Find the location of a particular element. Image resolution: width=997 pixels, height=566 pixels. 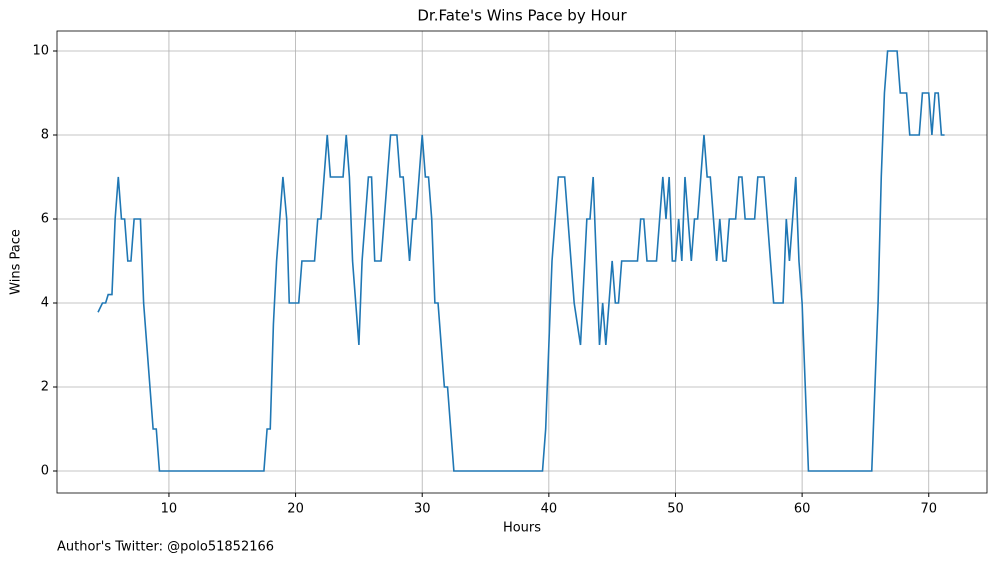

y-tick-label: 2 is located at coordinates (45, 386).